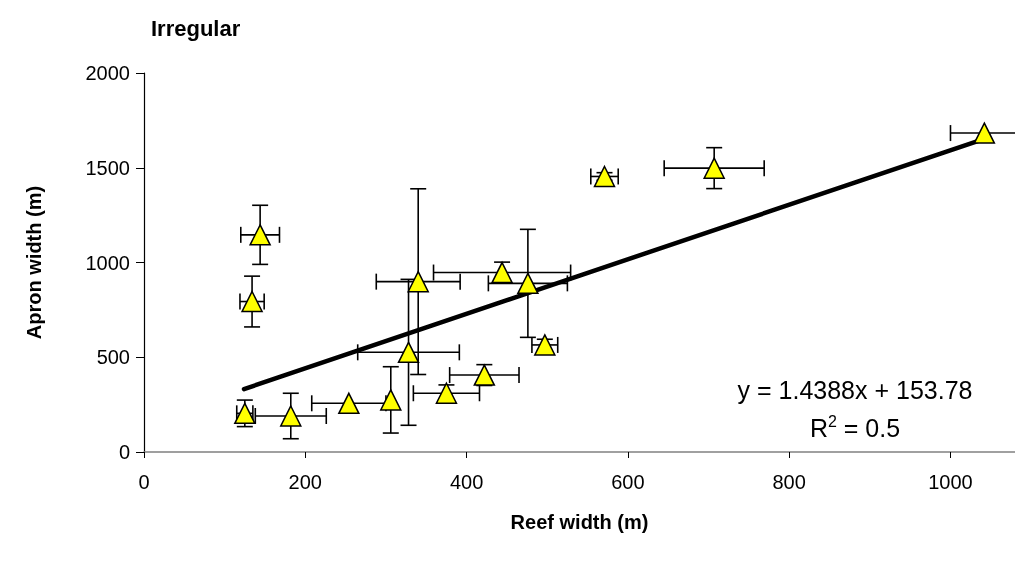  Describe the element at coordinates (144, 482) in the screenshot. I see `x-tick-label: 0` at that location.